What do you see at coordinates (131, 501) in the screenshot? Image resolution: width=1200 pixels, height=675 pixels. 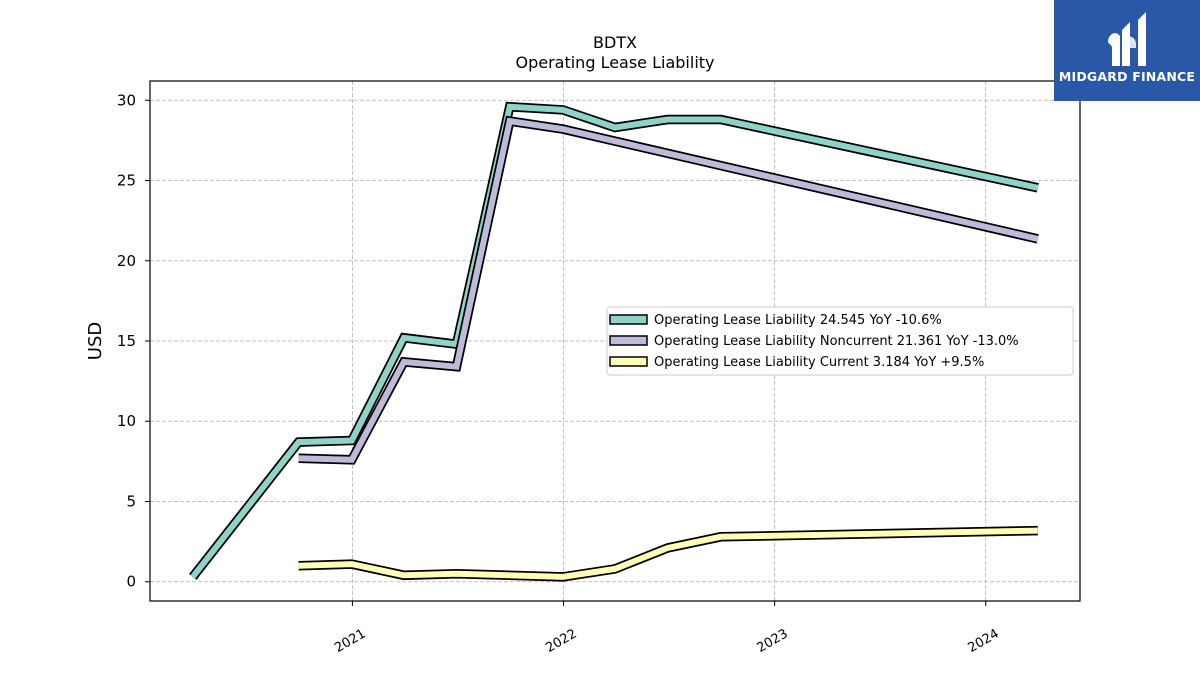 I see `y-tick-label: 5` at bounding box center [131, 501].